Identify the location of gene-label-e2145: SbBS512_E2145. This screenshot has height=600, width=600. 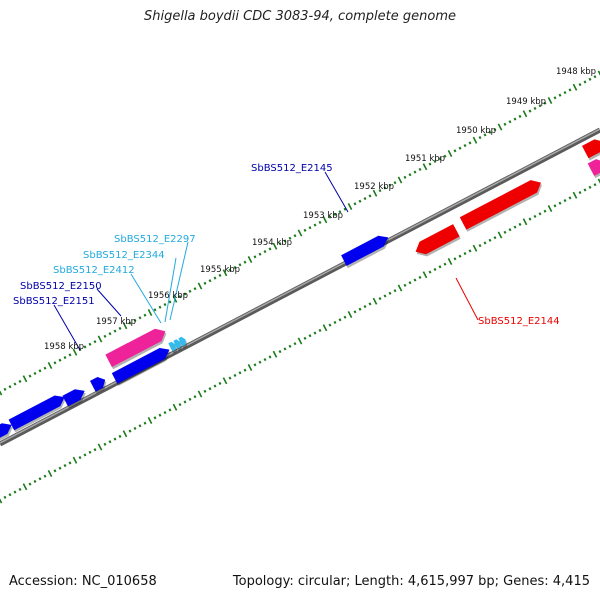
(292, 168).